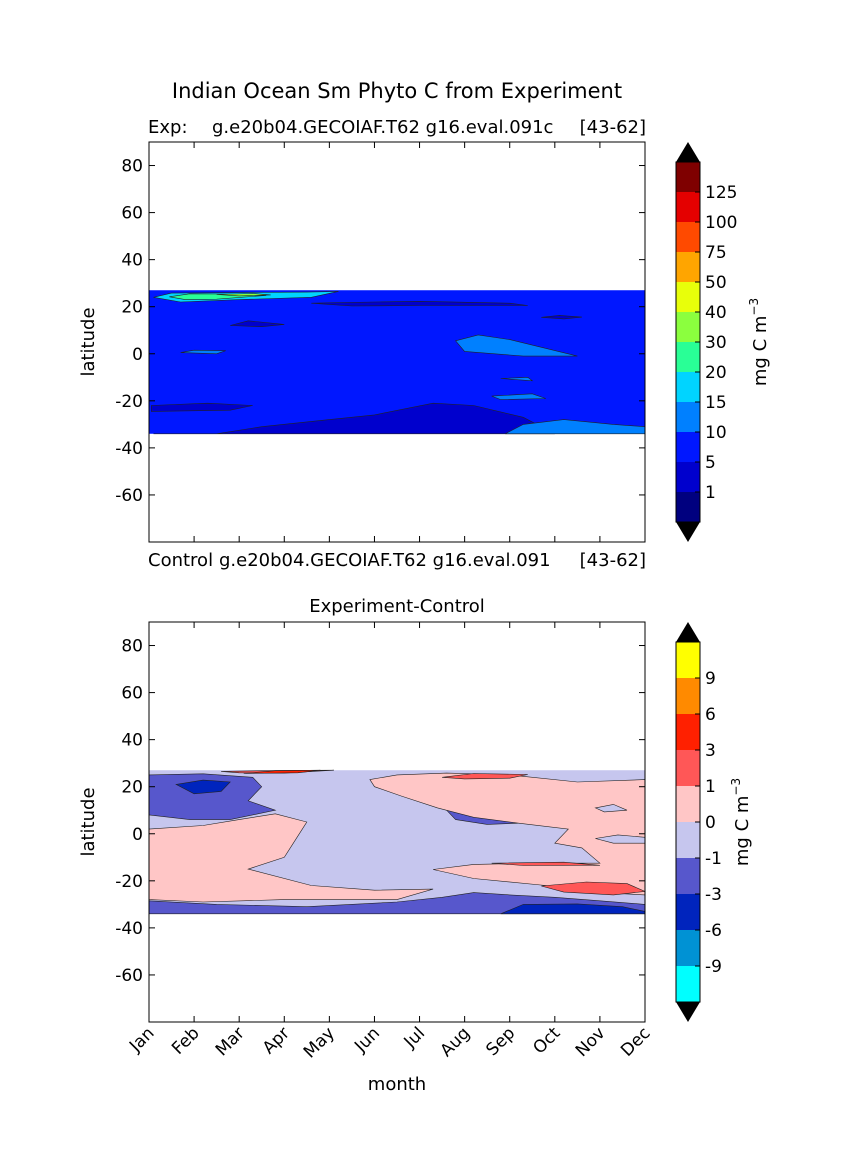 The height and width of the screenshot is (1174, 852). What do you see at coordinates (129, 496) in the screenshot?
I see `experiment-y-tick-label: -60` at bounding box center [129, 496].